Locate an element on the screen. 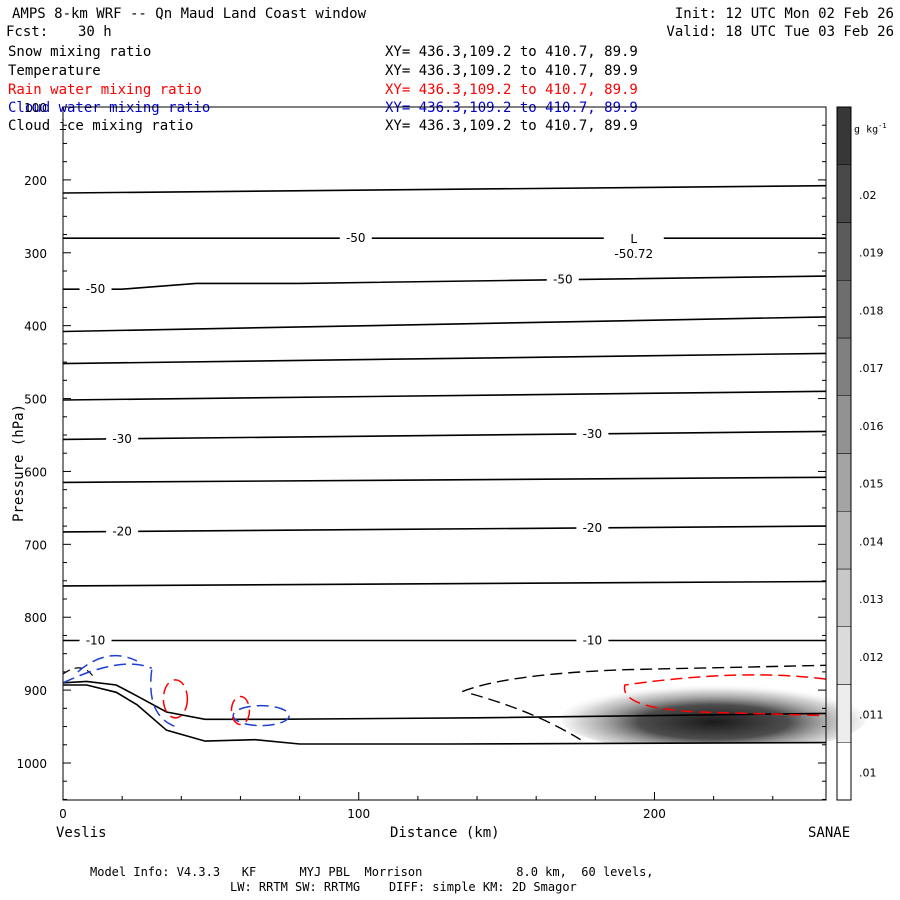 The height and width of the screenshot is (900, 900). y-tick-label: 1000 is located at coordinates (31, 764).